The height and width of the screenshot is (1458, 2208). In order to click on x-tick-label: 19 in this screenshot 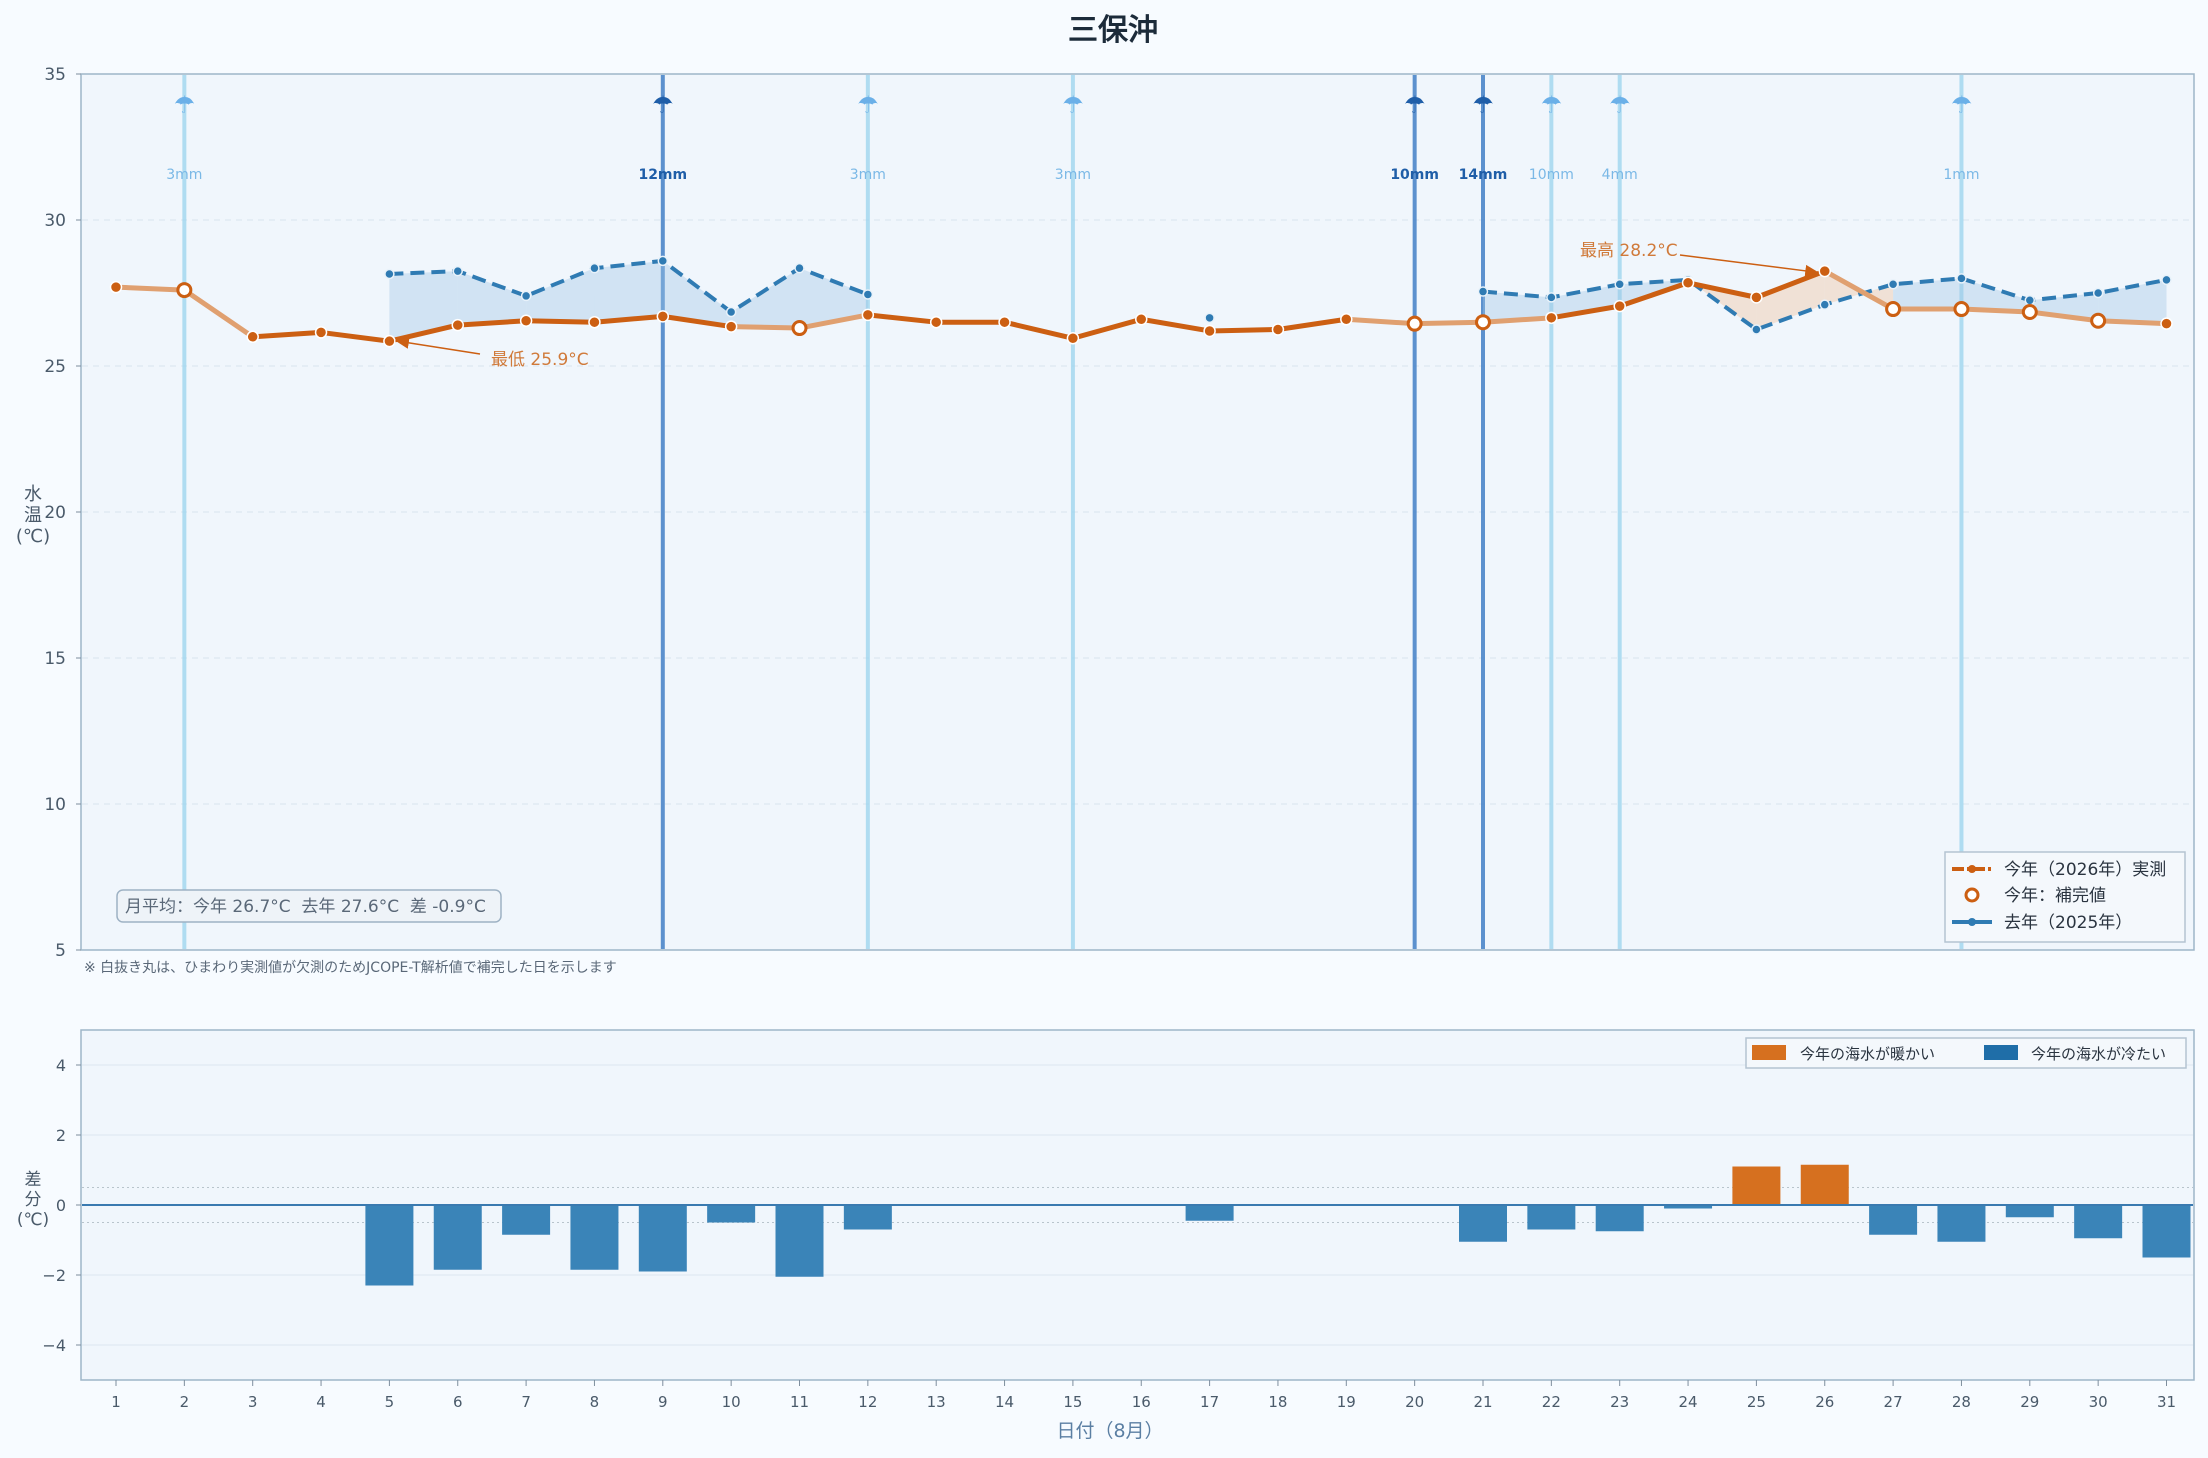, I will do `click(1346, 1402)`.